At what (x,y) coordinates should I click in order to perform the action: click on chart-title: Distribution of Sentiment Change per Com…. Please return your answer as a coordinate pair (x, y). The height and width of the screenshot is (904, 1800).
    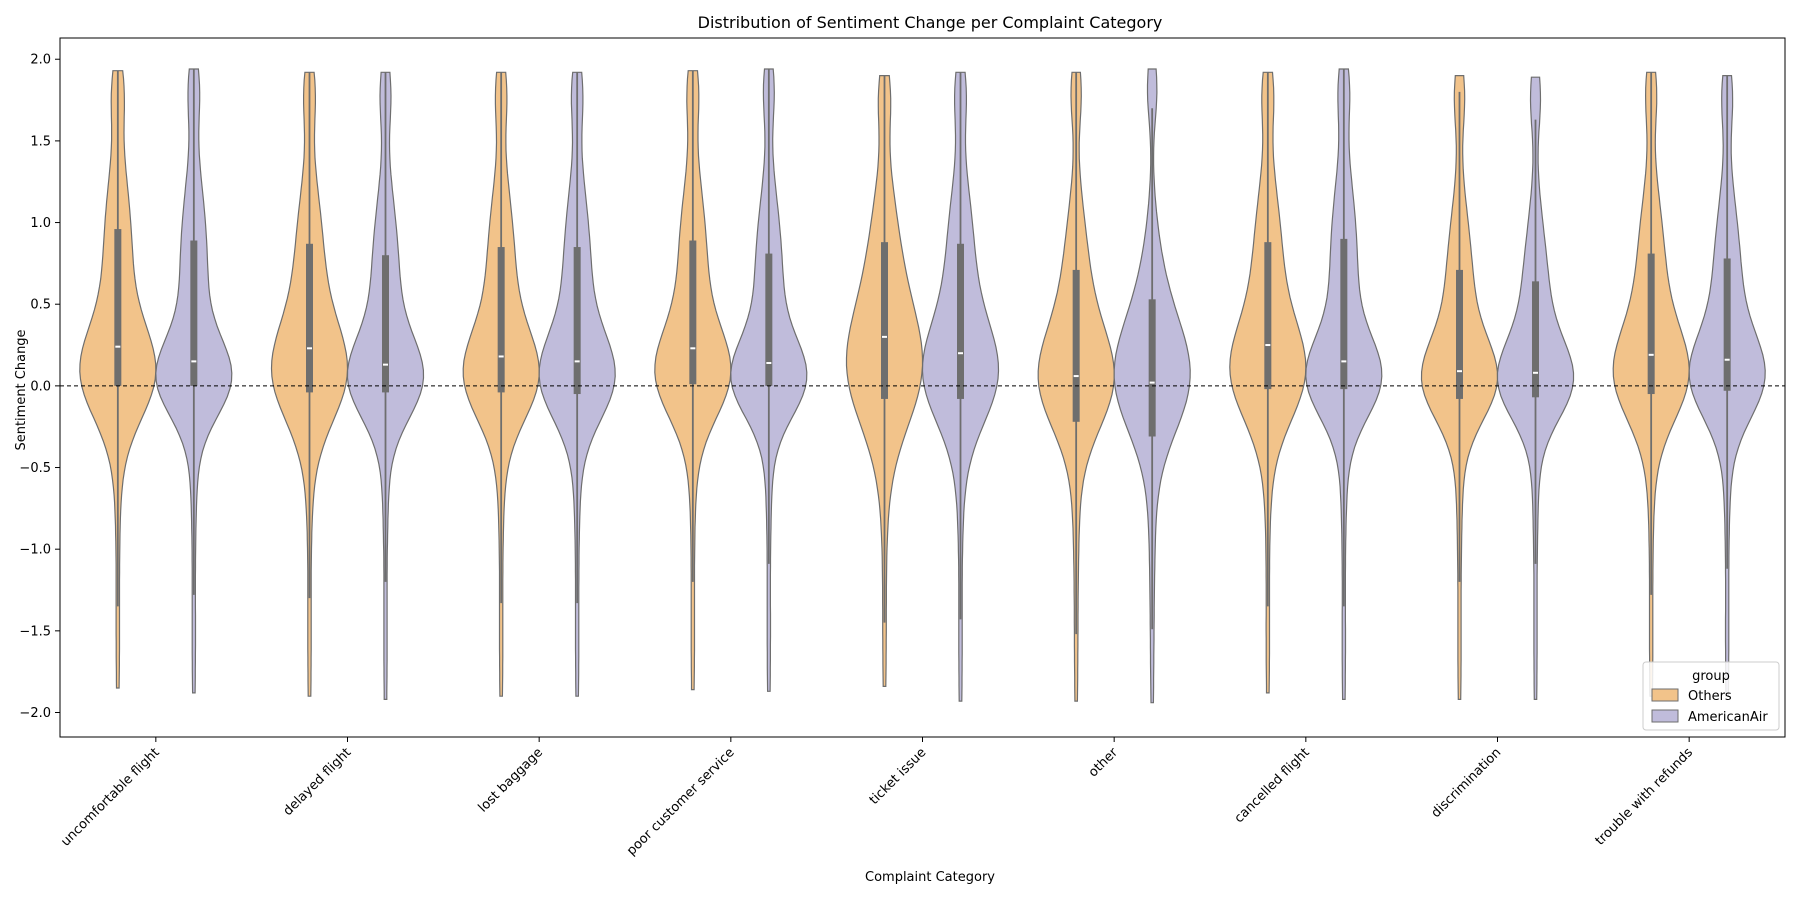
    Looking at the image, I should click on (930, 22).